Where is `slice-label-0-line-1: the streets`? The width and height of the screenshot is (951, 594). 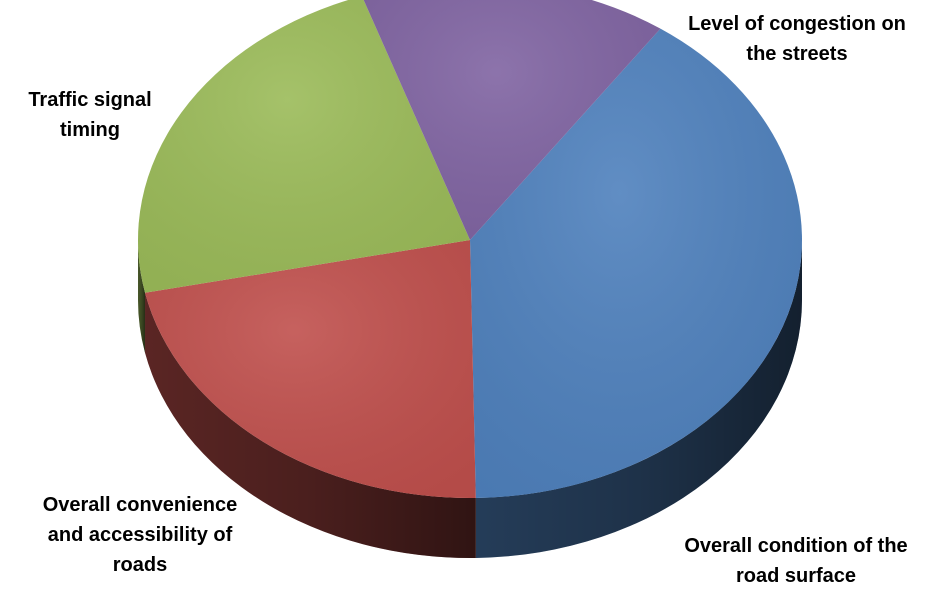
slice-label-0-line-1: the streets is located at coordinates (796, 54).